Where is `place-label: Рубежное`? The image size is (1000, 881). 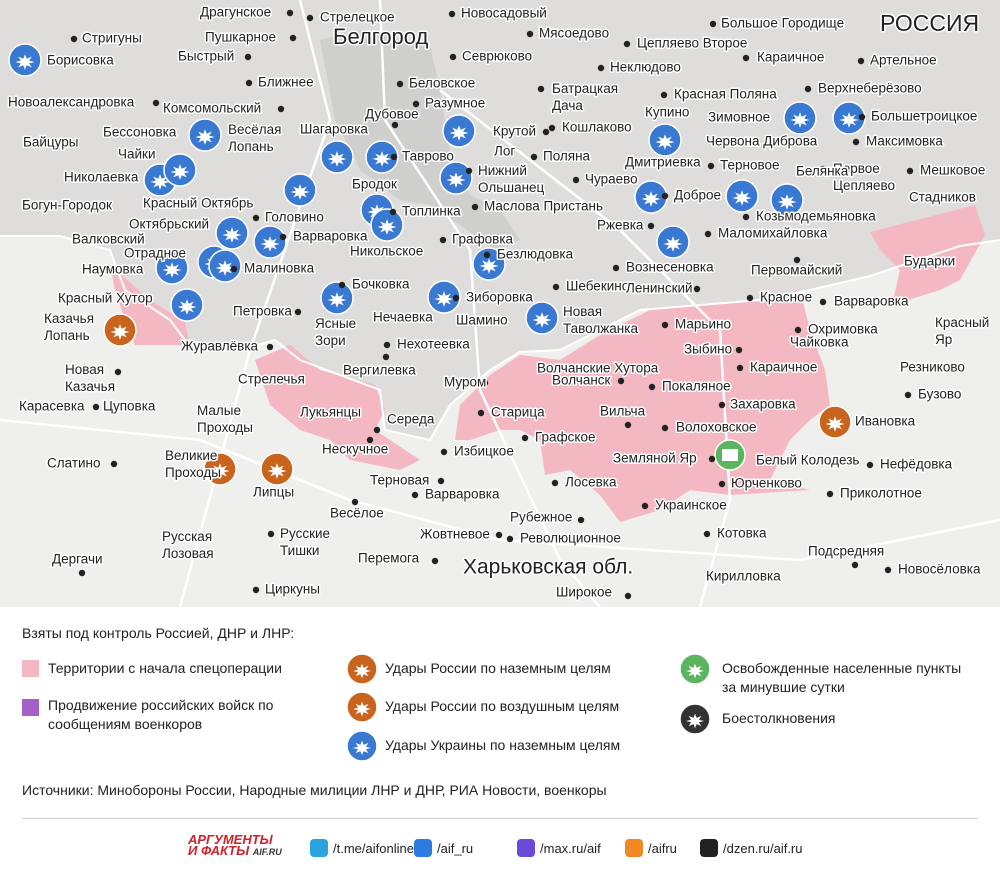 place-label: Рубежное is located at coordinates (541, 517).